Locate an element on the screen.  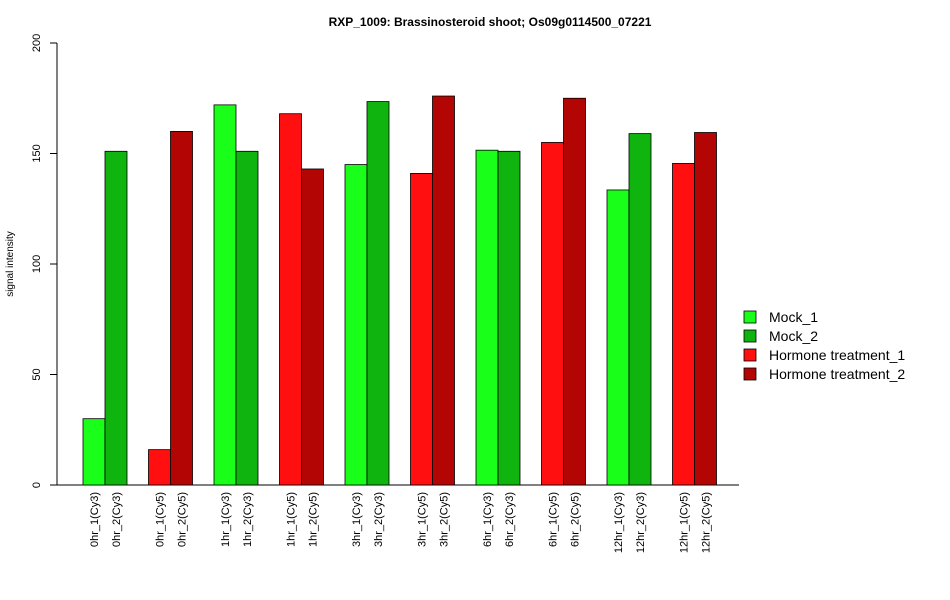
x-tick-label: 6hr_1(Cy3) is located at coordinates (488, 519).